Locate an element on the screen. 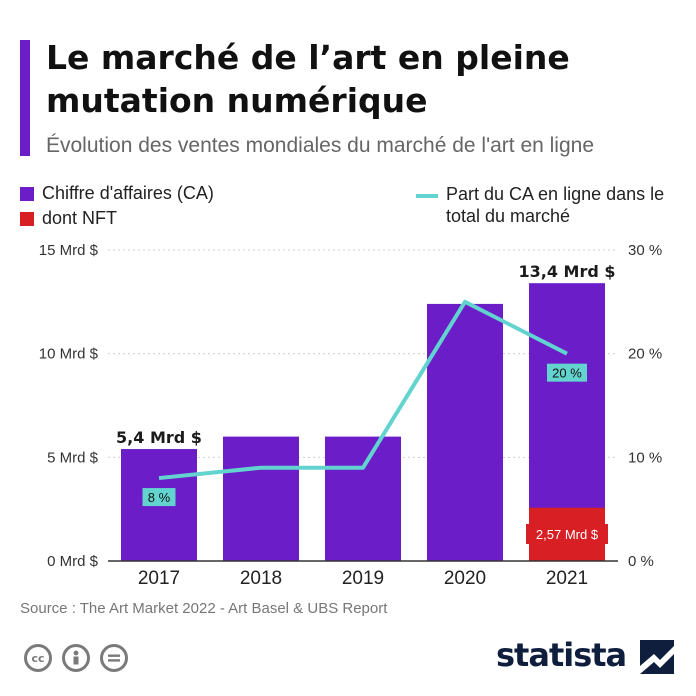 Image resolution: width=696 pixels, height=696 pixels. x-tick-label: 2020 is located at coordinates (465, 578).